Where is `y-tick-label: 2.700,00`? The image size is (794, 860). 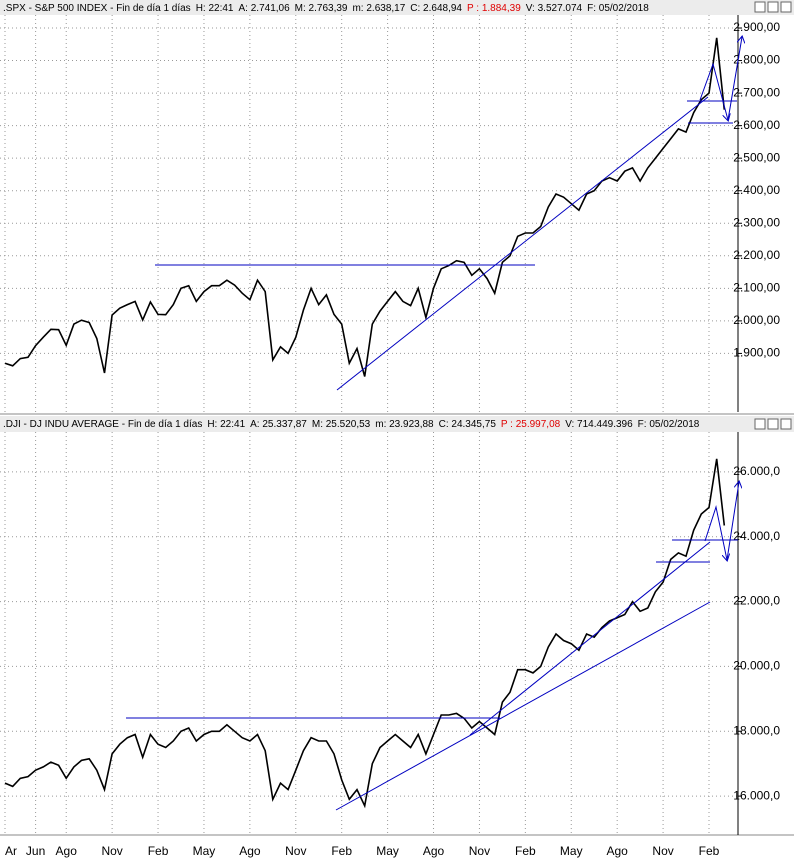 y-tick-label: 2.700,00 is located at coordinates (756, 92).